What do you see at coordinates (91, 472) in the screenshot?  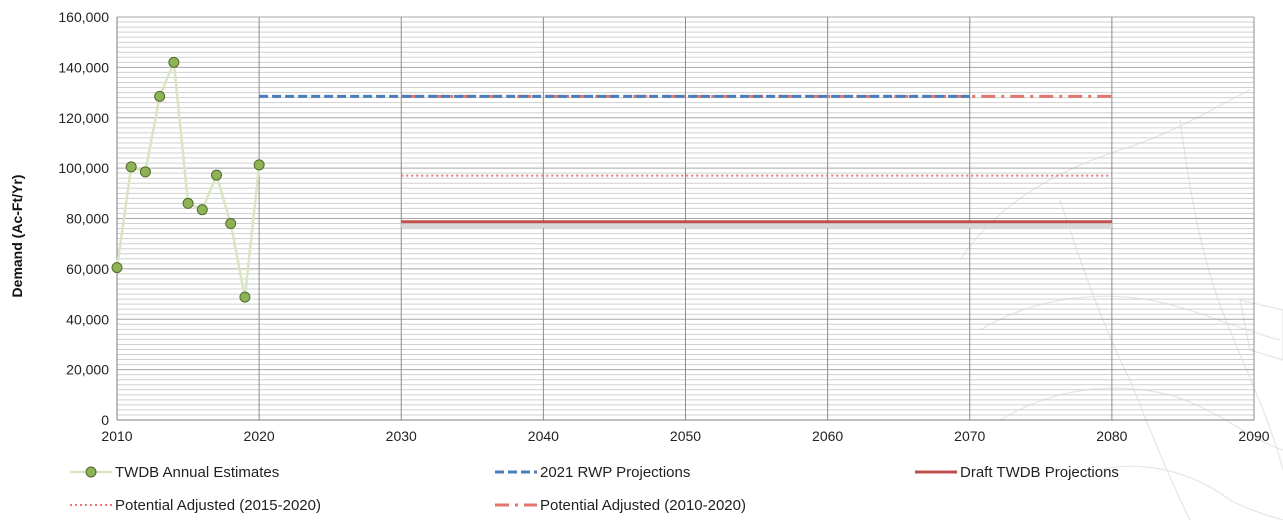 I see `legend-marker-twdb-annual-estimates` at bounding box center [91, 472].